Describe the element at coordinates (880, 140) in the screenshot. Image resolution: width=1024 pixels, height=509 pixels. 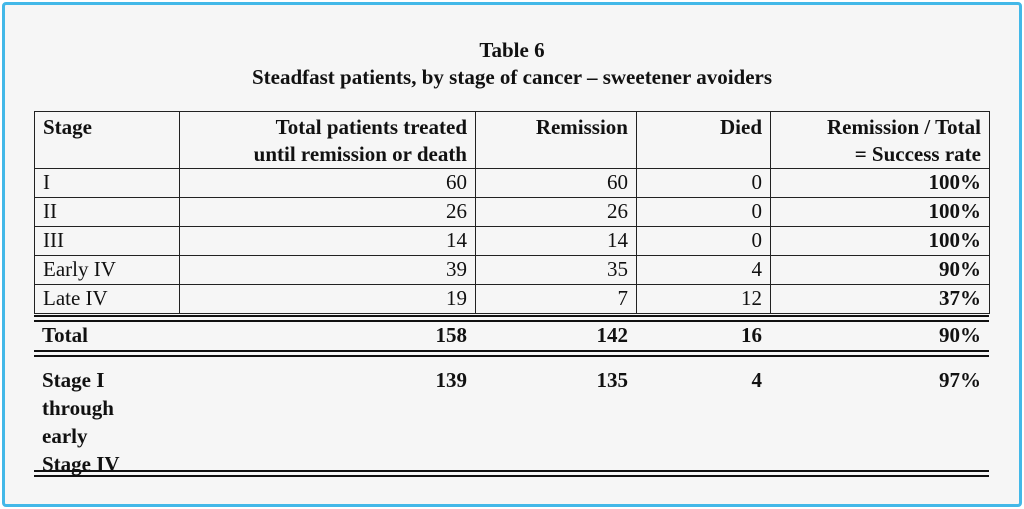
I see `header-success-rate: Remission / Total = Success rate` at that location.